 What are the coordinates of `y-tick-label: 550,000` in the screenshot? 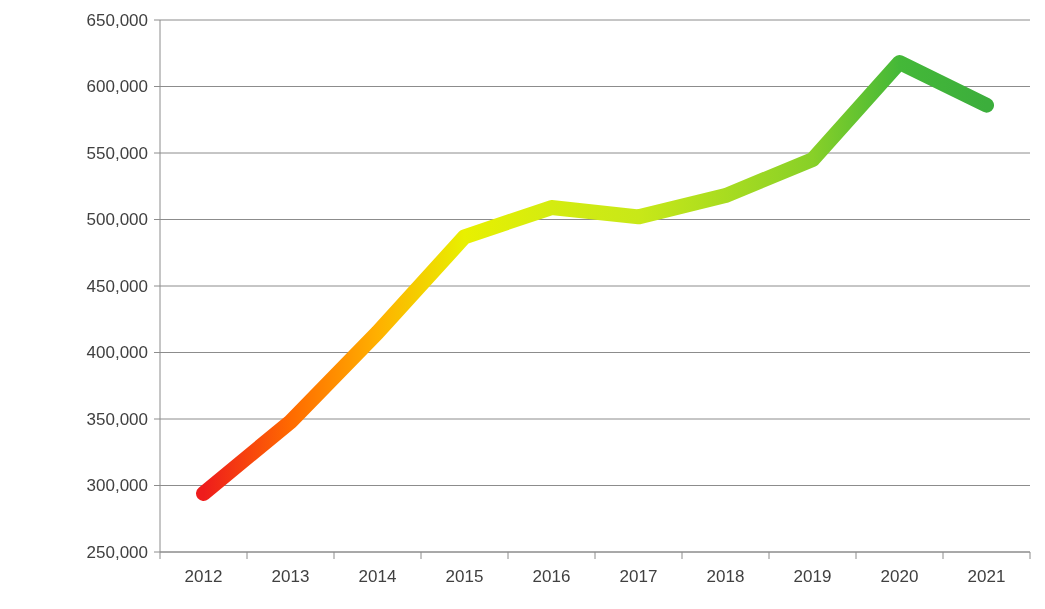 It's located at (117, 153).